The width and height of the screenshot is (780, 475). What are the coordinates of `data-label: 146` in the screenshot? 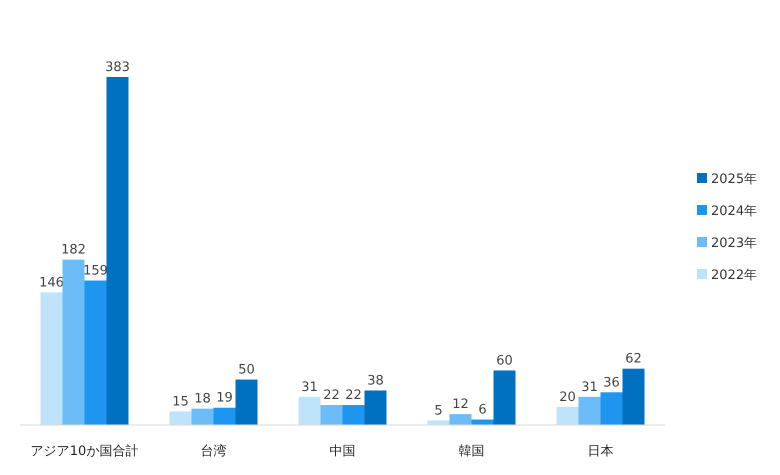 It's located at (51, 282).